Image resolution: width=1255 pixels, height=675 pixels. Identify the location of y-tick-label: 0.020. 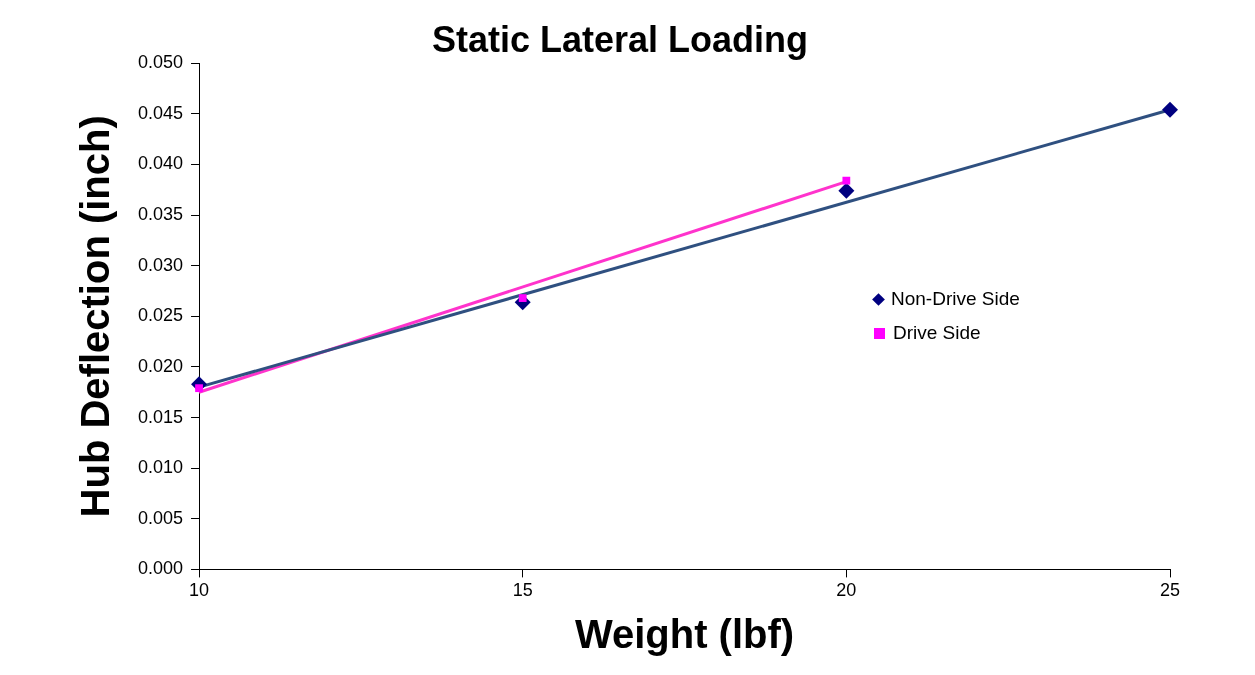
(161, 365).